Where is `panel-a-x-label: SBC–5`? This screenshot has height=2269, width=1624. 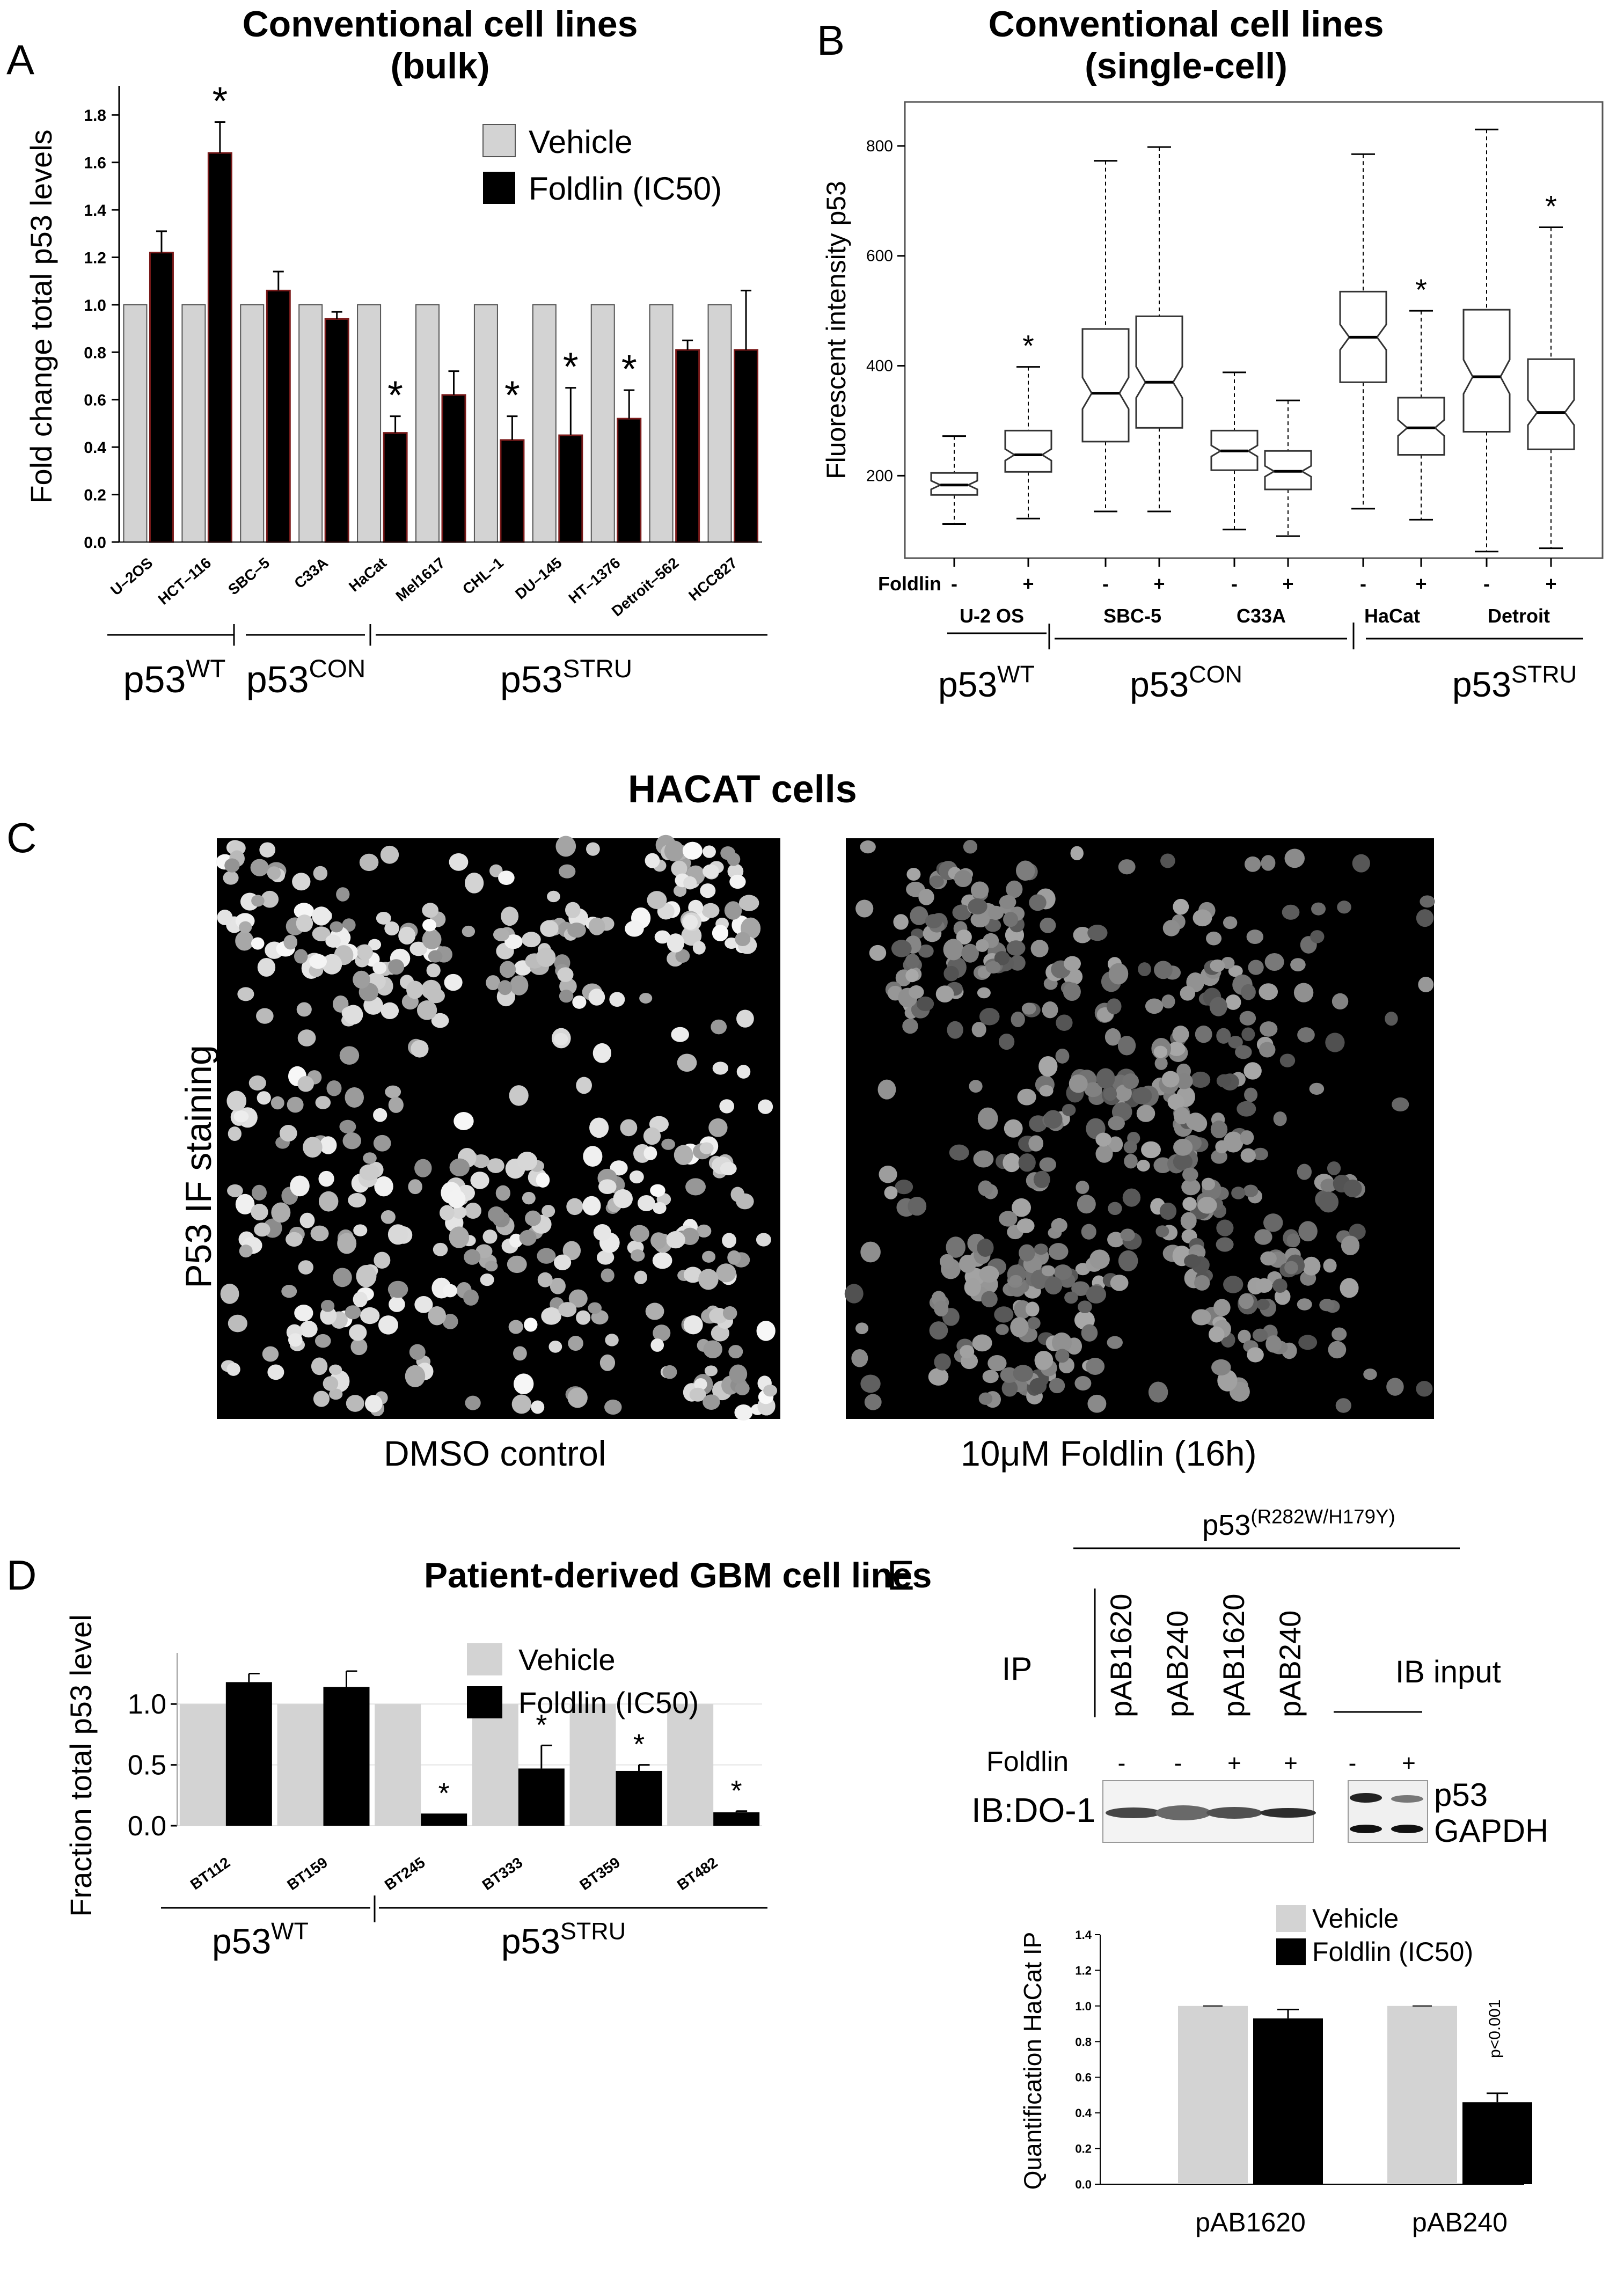 panel-a-x-label: SBC–5 is located at coordinates (249, 576).